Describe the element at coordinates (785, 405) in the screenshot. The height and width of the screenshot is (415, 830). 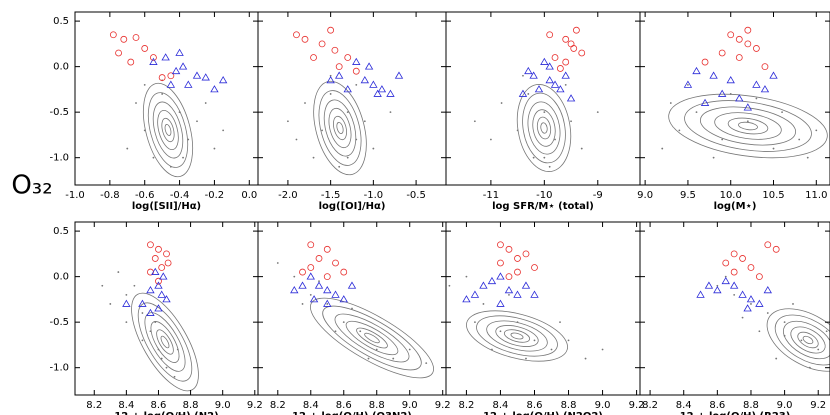
I see `x-tick-label: 9.0` at that location.